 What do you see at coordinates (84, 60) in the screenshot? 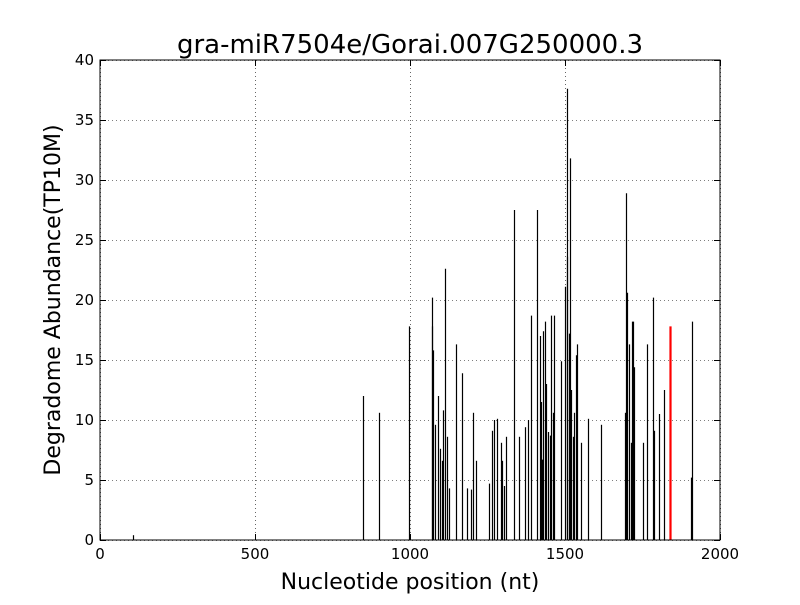
I see `y-tick-label: 40` at bounding box center [84, 60].